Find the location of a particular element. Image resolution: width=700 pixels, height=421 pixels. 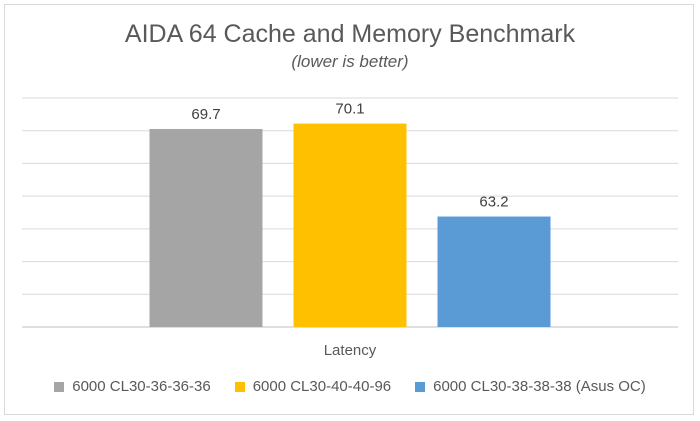

category-label: Latency is located at coordinates (350, 350).